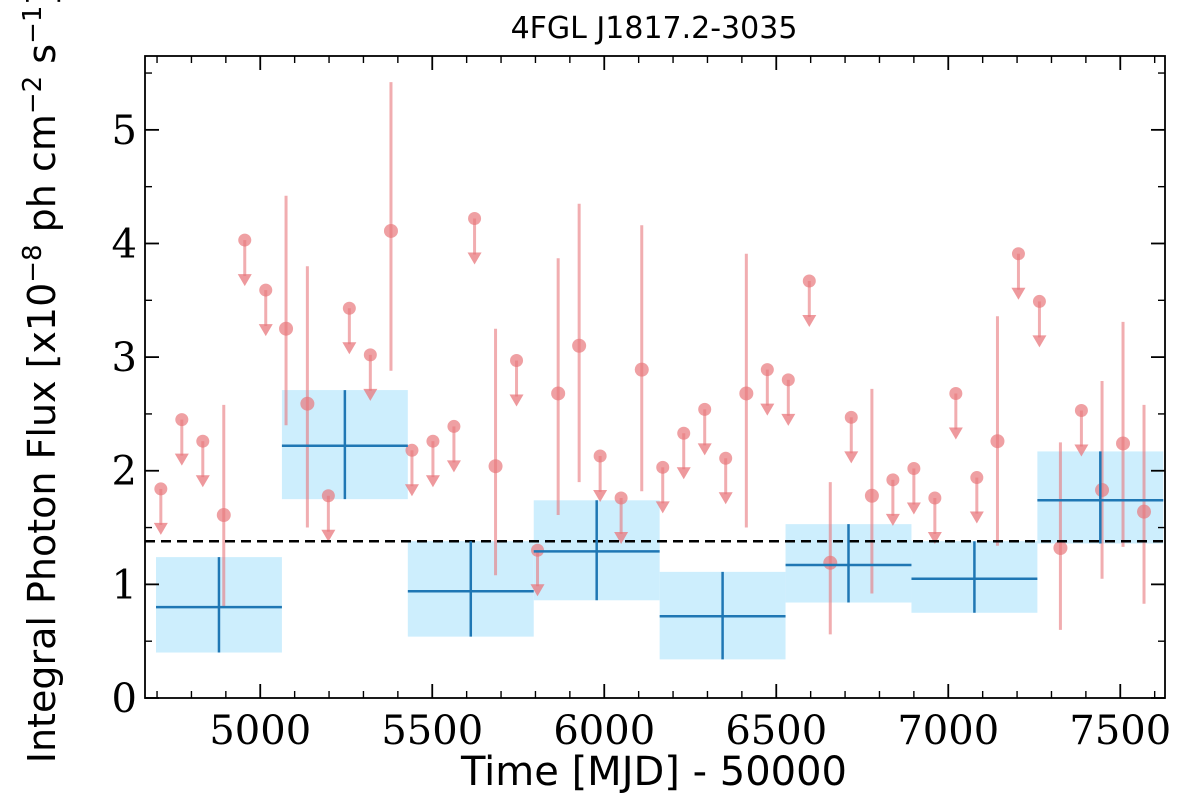 The width and height of the screenshot is (1200, 800). Describe the element at coordinates (124, 585) in the screenshot. I see `y-tick-label: 1` at that location.